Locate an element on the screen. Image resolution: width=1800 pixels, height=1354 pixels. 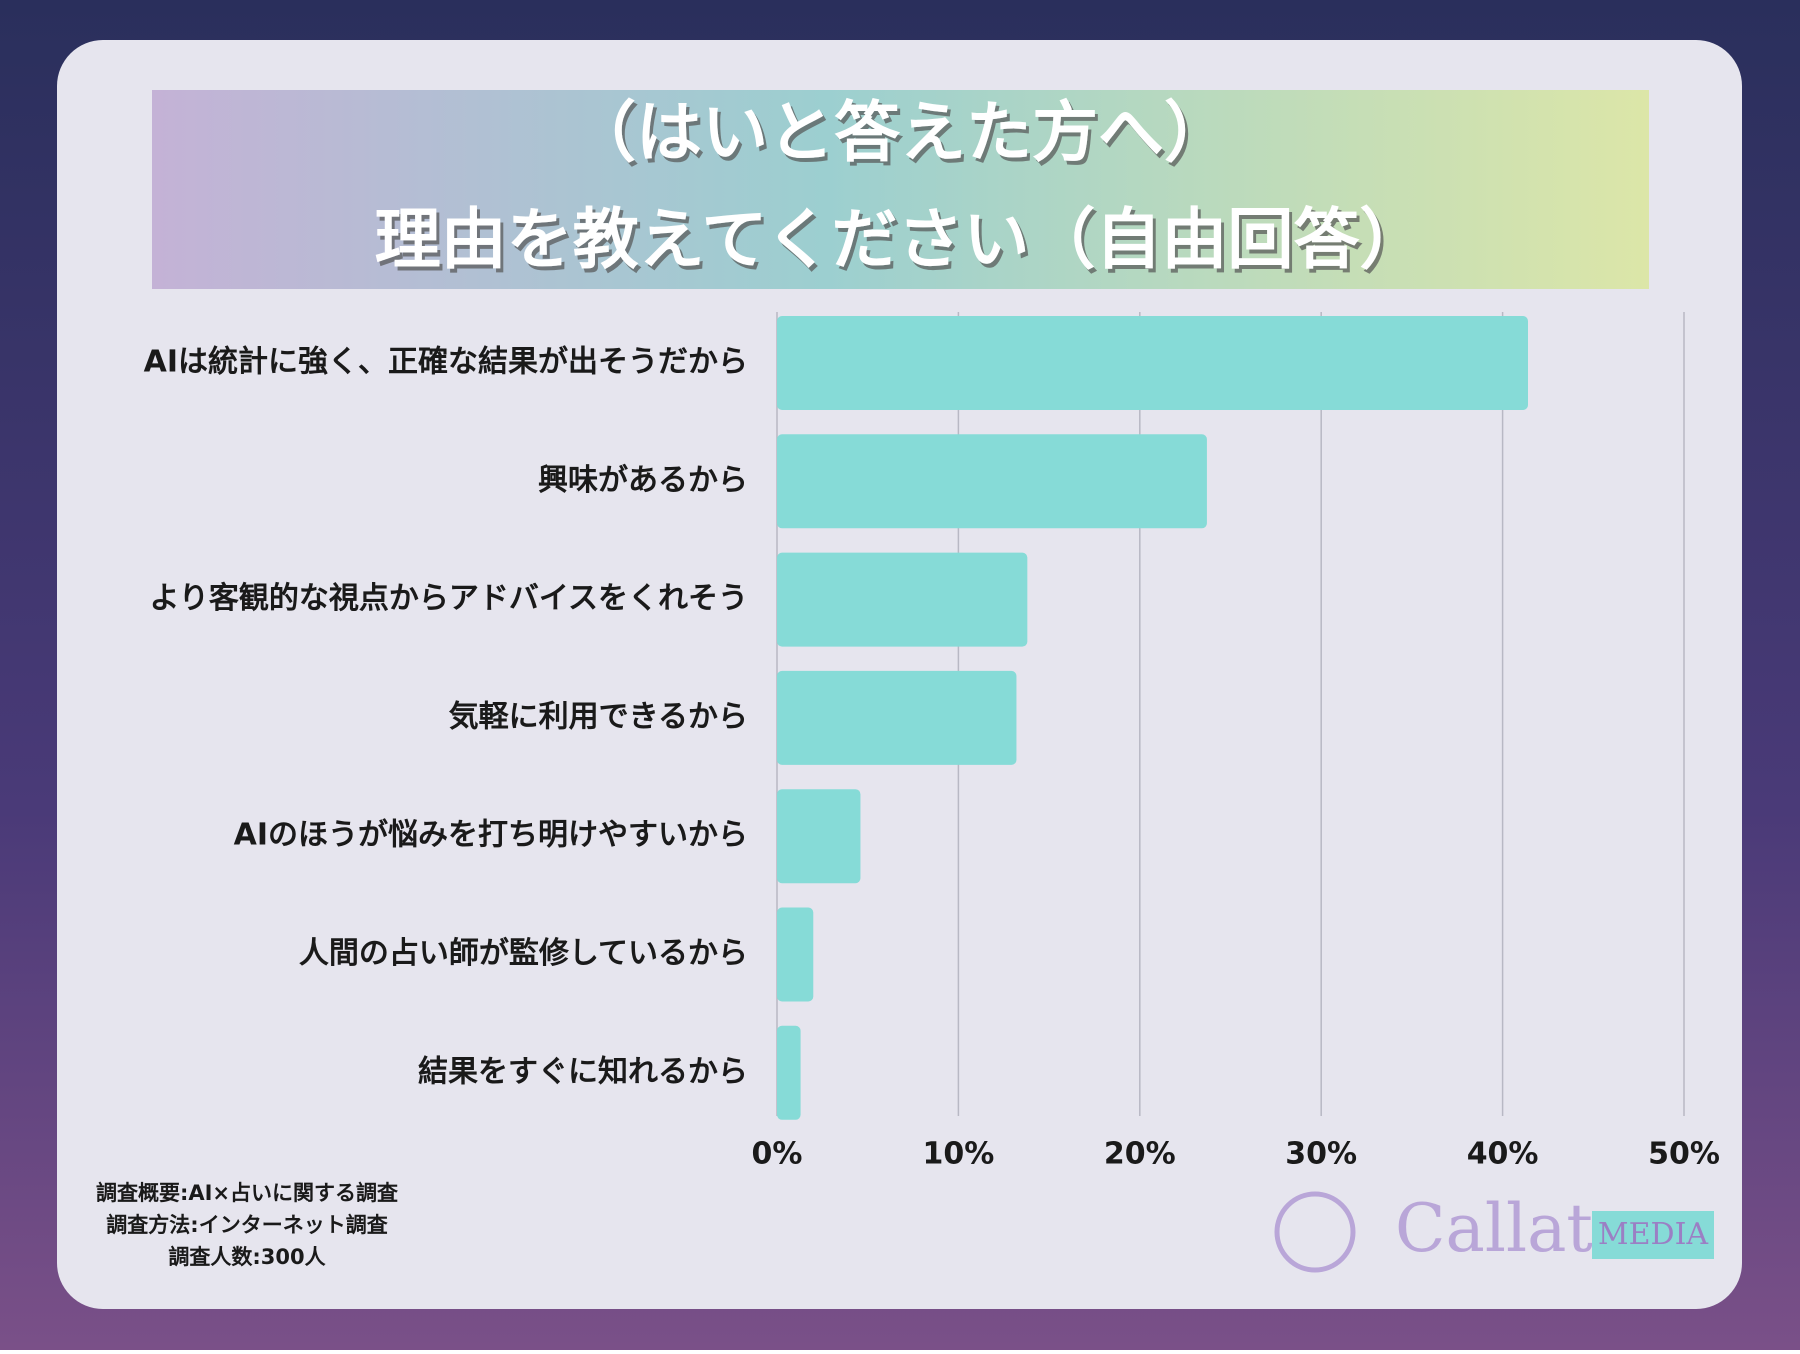
x-tick-label: 10% is located at coordinates (958, 1154).